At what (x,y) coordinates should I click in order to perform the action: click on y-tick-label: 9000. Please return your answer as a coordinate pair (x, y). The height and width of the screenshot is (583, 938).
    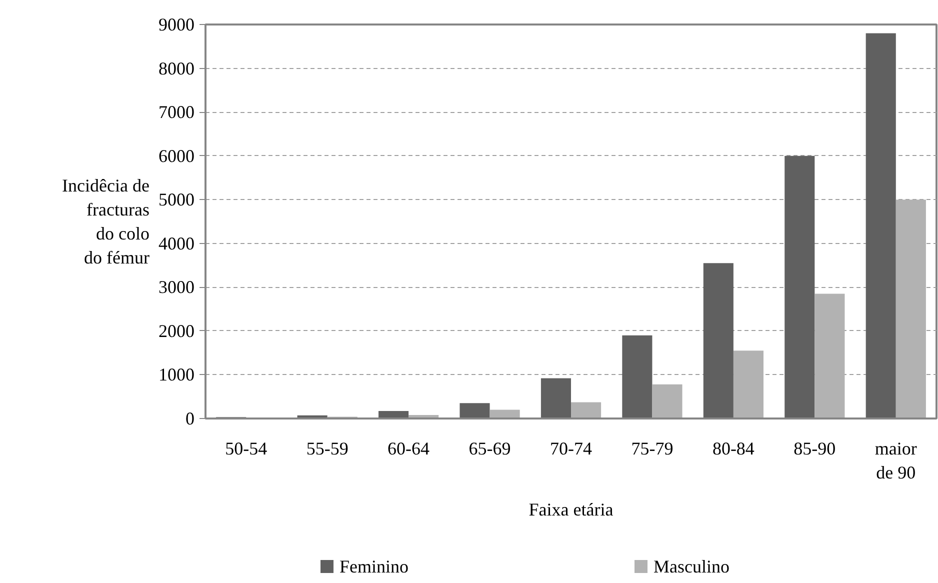
    Looking at the image, I should click on (176, 24).